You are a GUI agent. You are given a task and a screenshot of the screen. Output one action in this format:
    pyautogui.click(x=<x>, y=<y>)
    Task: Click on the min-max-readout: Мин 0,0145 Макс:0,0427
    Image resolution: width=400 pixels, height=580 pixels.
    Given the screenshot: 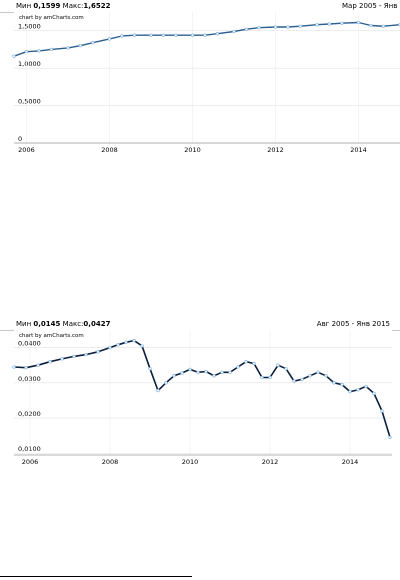 What is the action you would take?
    pyautogui.click(x=63, y=324)
    